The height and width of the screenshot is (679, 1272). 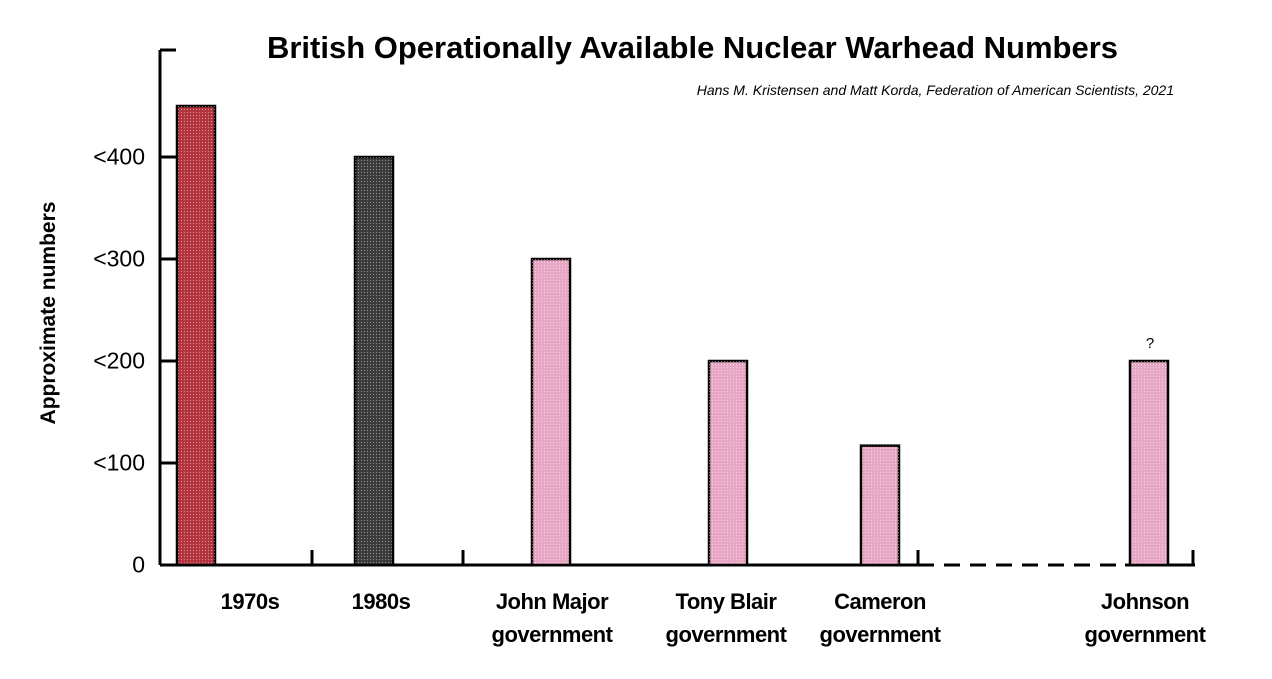 I want to click on y-tick-label: <200, so click(x=119, y=360).